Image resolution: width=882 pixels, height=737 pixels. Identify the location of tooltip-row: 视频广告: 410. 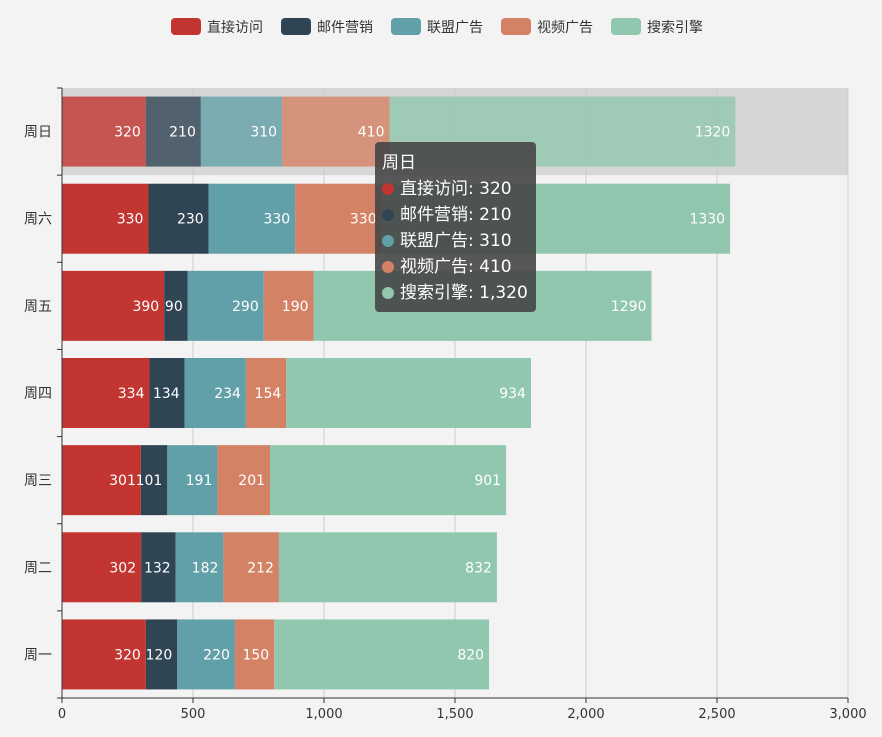
(455, 267).